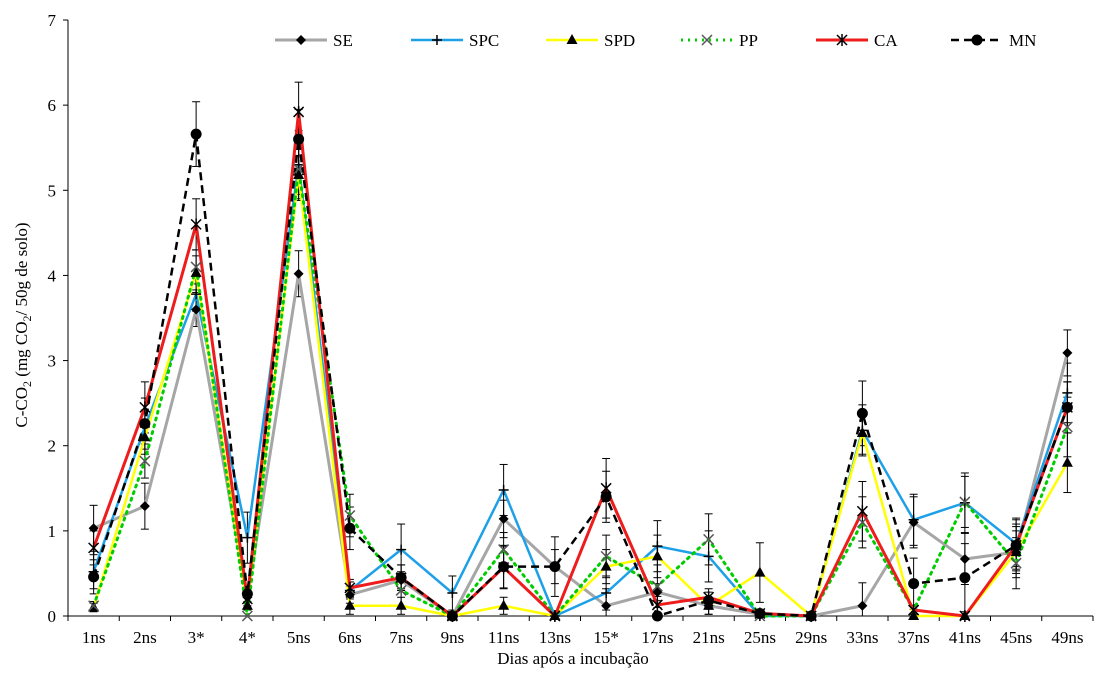  What do you see at coordinates (299, 637) in the screenshot?
I see `x-tick-label: 5ns` at bounding box center [299, 637].